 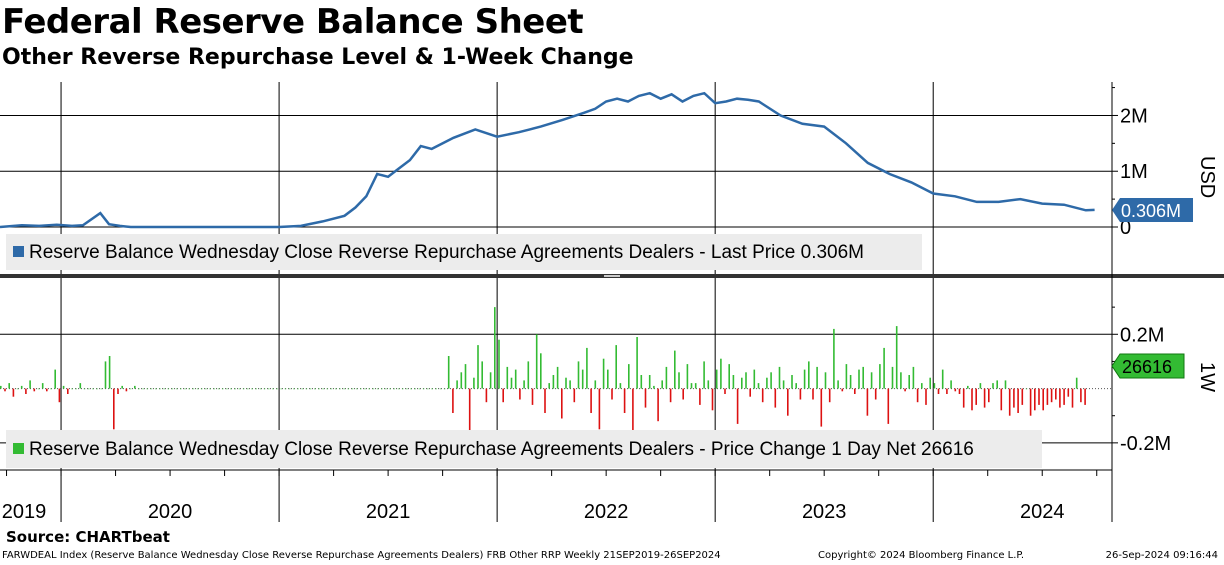 I want to click on level-last-value-label: 0.306M, so click(x=1151, y=211).